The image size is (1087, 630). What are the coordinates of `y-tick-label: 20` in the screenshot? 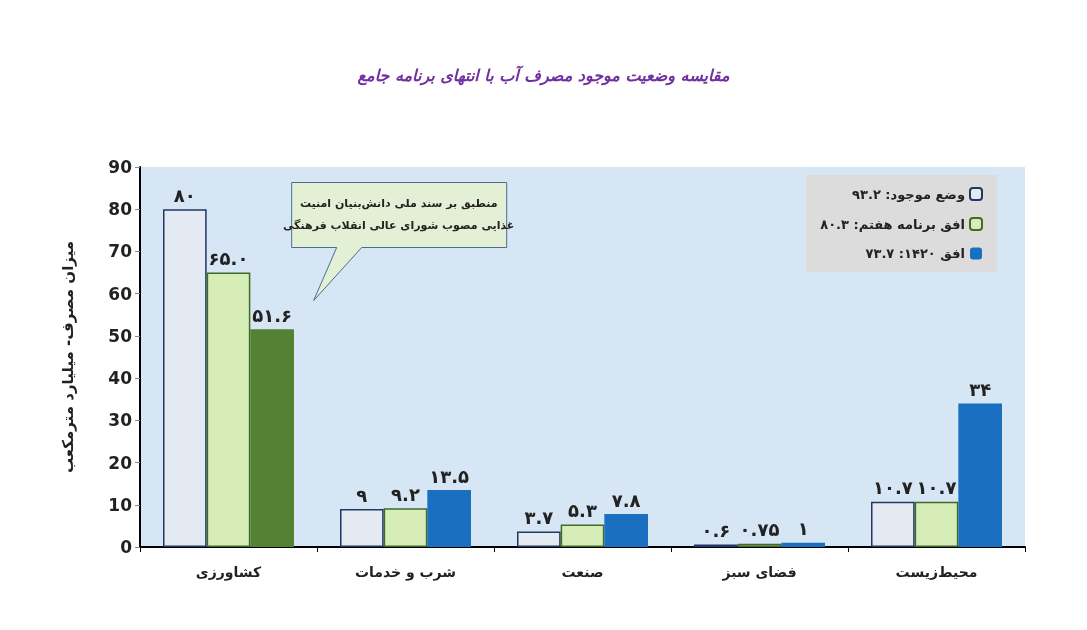 It's located at (120, 462).